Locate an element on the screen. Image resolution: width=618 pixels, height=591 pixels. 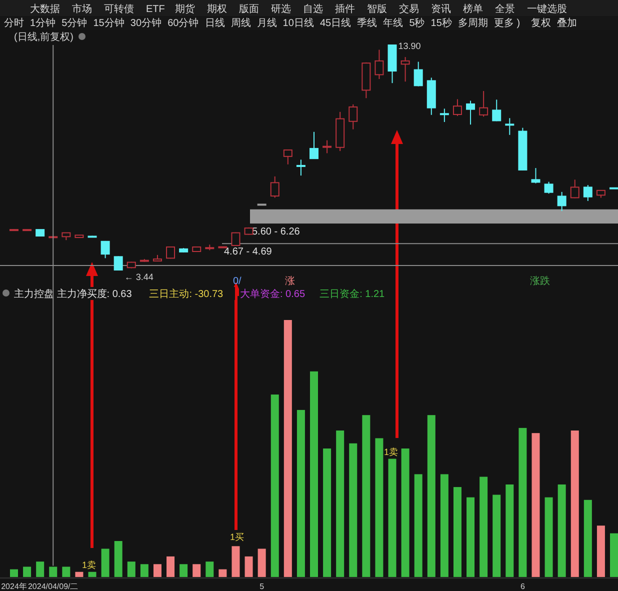
text: 全景 is located at coordinates (504, 9).